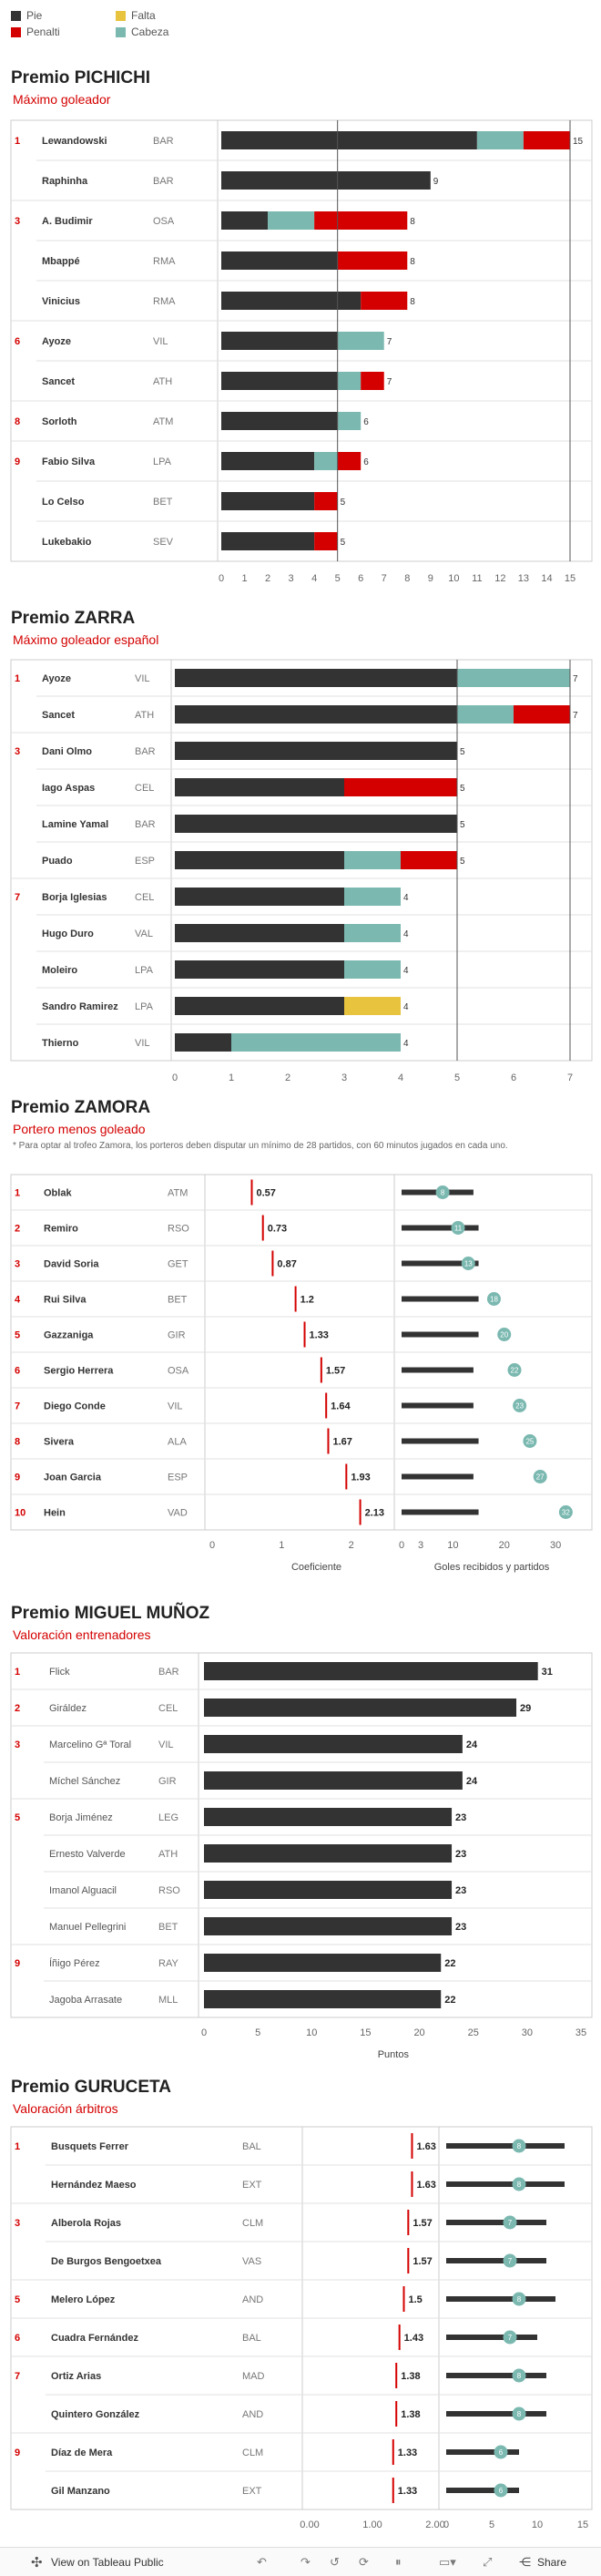 The image size is (601, 2576). Describe the element at coordinates (17, 1335) in the screenshot. I see `rank-label: 5` at that location.